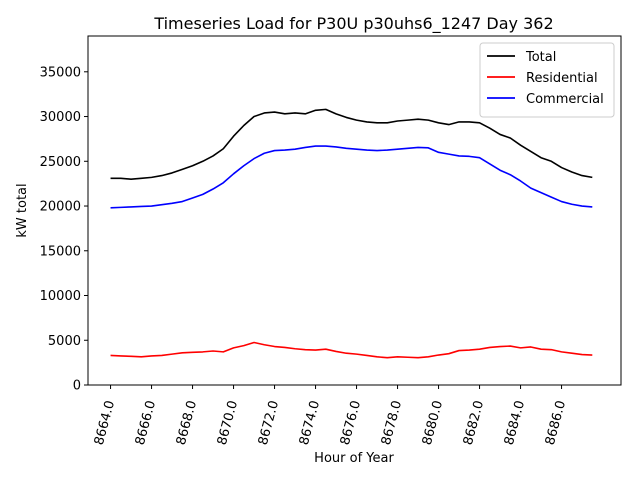  I want to click on x-tick-label: 8676.0, so click(351, 423).